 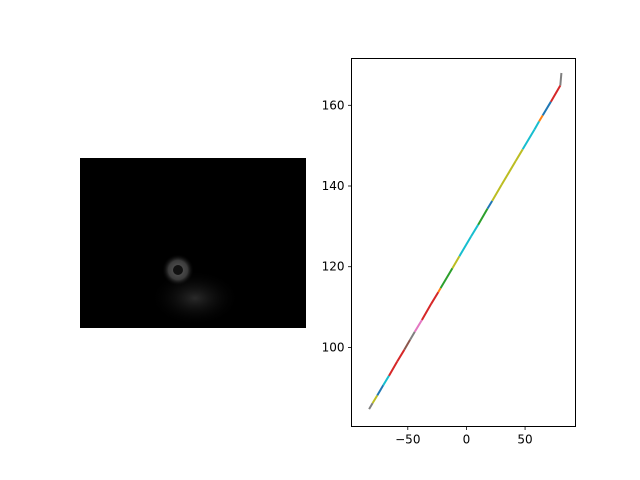 What do you see at coordinates (337, 226) in the screenshot?
I see `y-axis-ticks: 100 120 140 160` at bounding box center [337, 226].